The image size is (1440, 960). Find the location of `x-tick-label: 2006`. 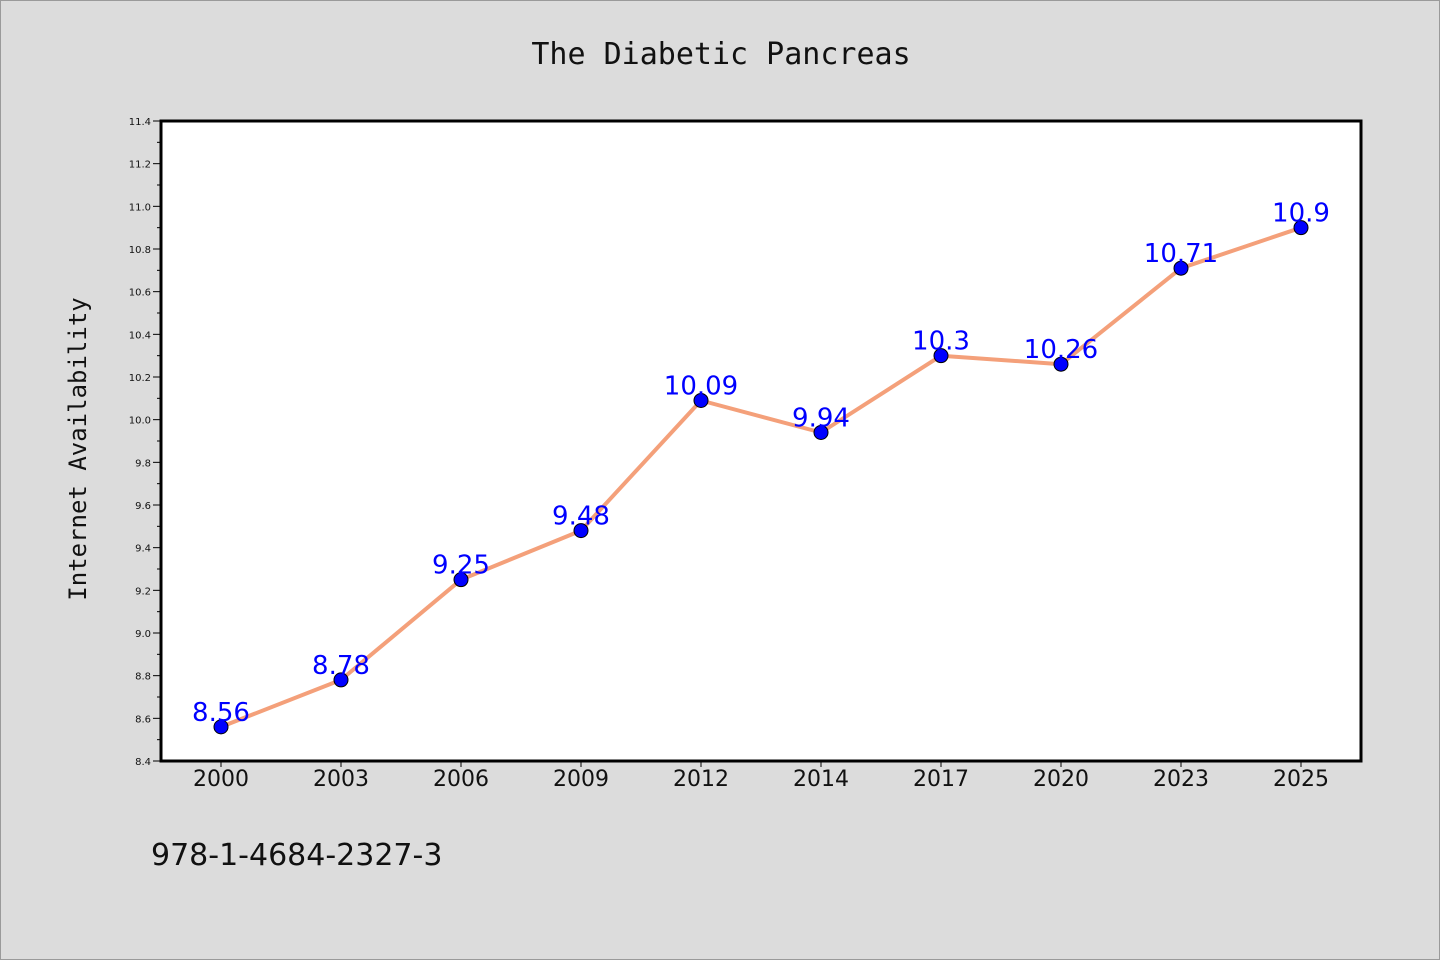

x-tick-label: 2006 is located at coordinates (461, 779).